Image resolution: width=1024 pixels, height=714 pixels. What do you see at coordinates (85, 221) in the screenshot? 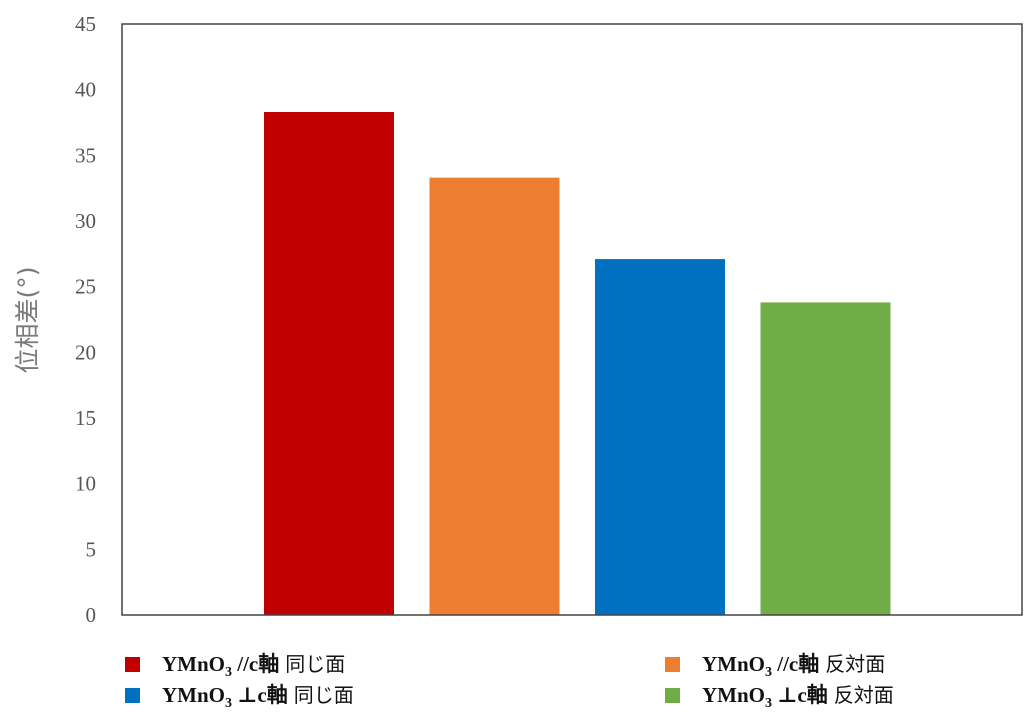
I see `y-tick-label: 30` at bounding box center [85, 221].